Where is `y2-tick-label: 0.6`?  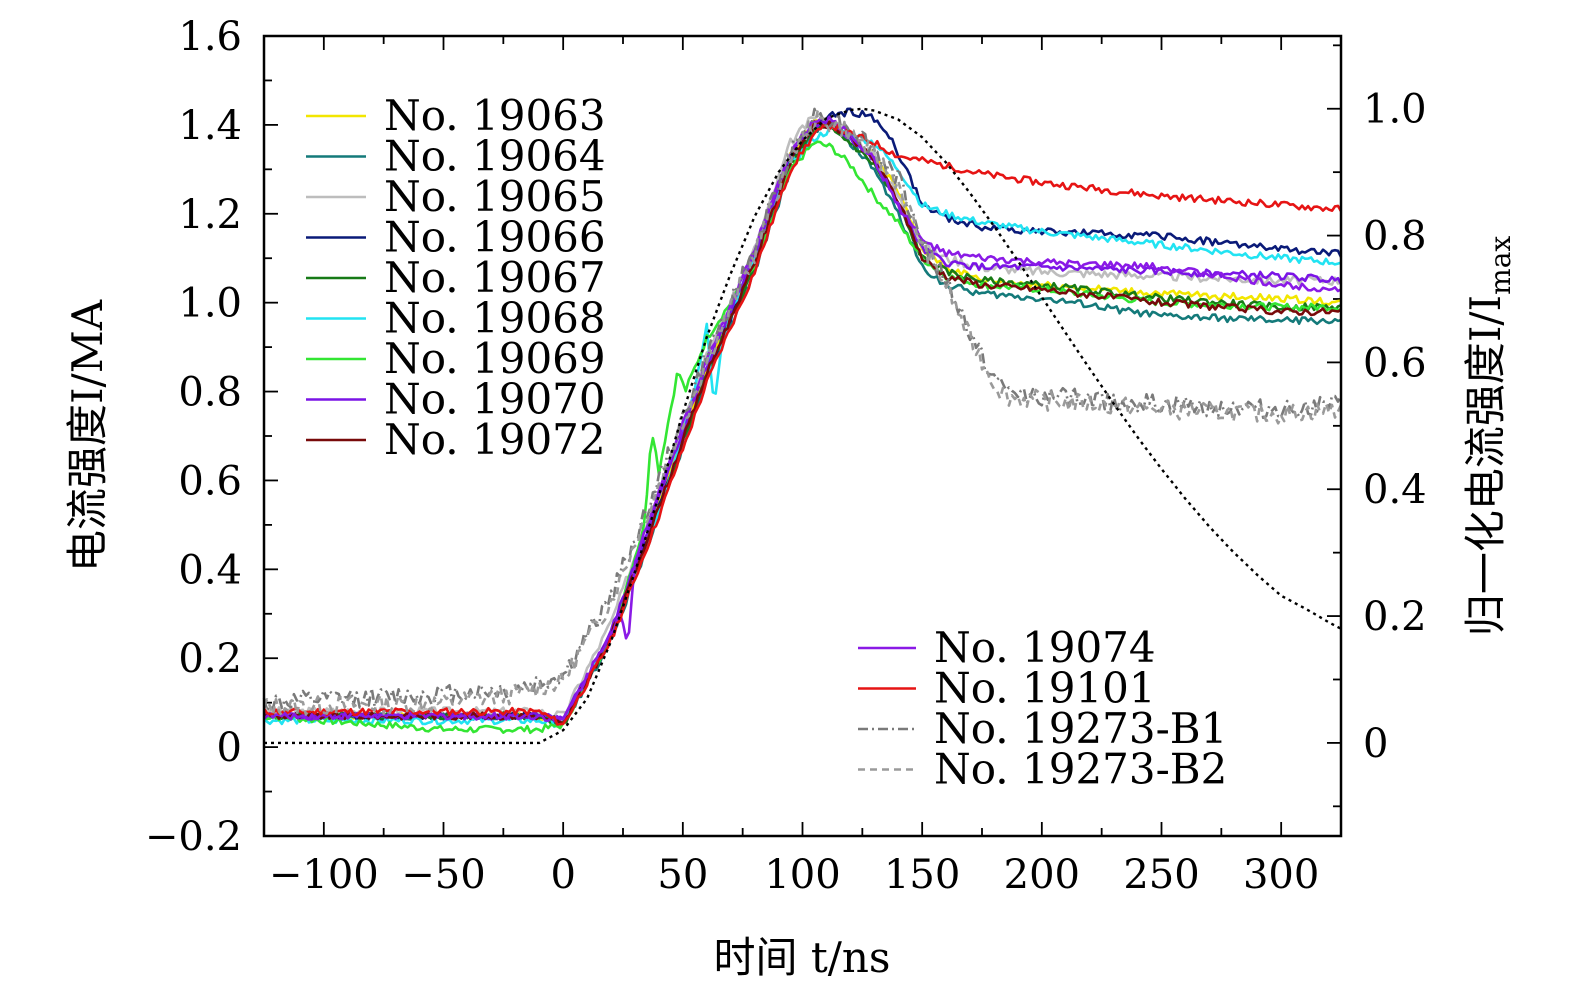
y2-tick-label: 0.6 is located at coordinates (1395, 363).